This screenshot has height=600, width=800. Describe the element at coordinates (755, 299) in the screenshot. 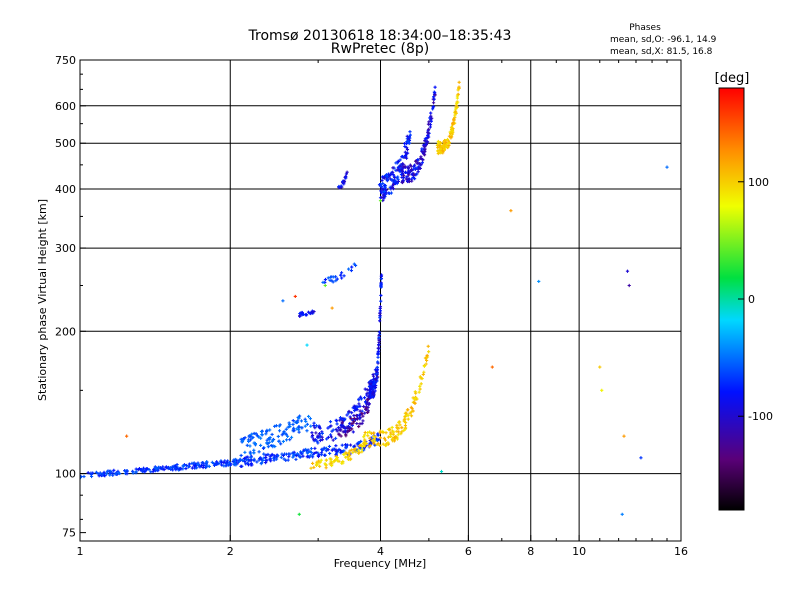

I see `colorbar-ticks: -100 0 100` at that location.